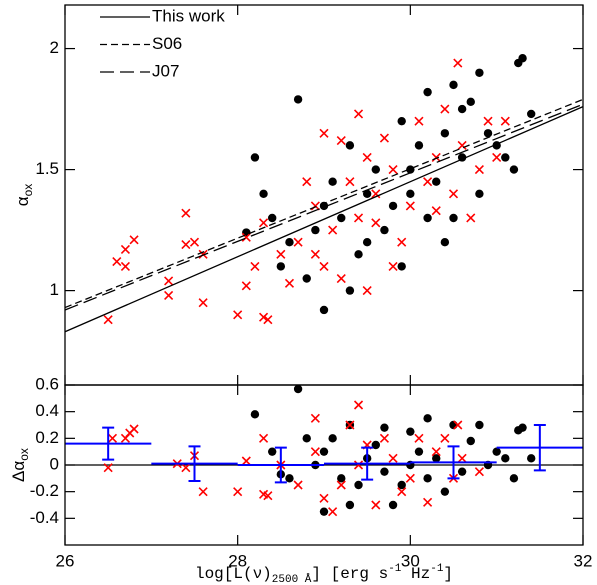 The width and height of the screenshot is (597, 585). I want to click on y-label-sub: ox, so click(24, 454).